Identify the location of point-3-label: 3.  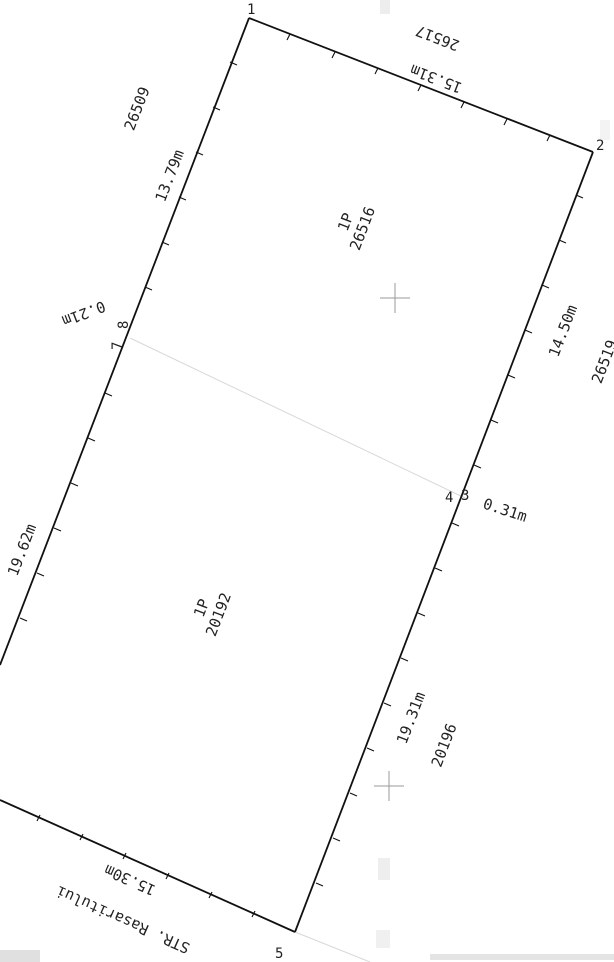
(465, 496).